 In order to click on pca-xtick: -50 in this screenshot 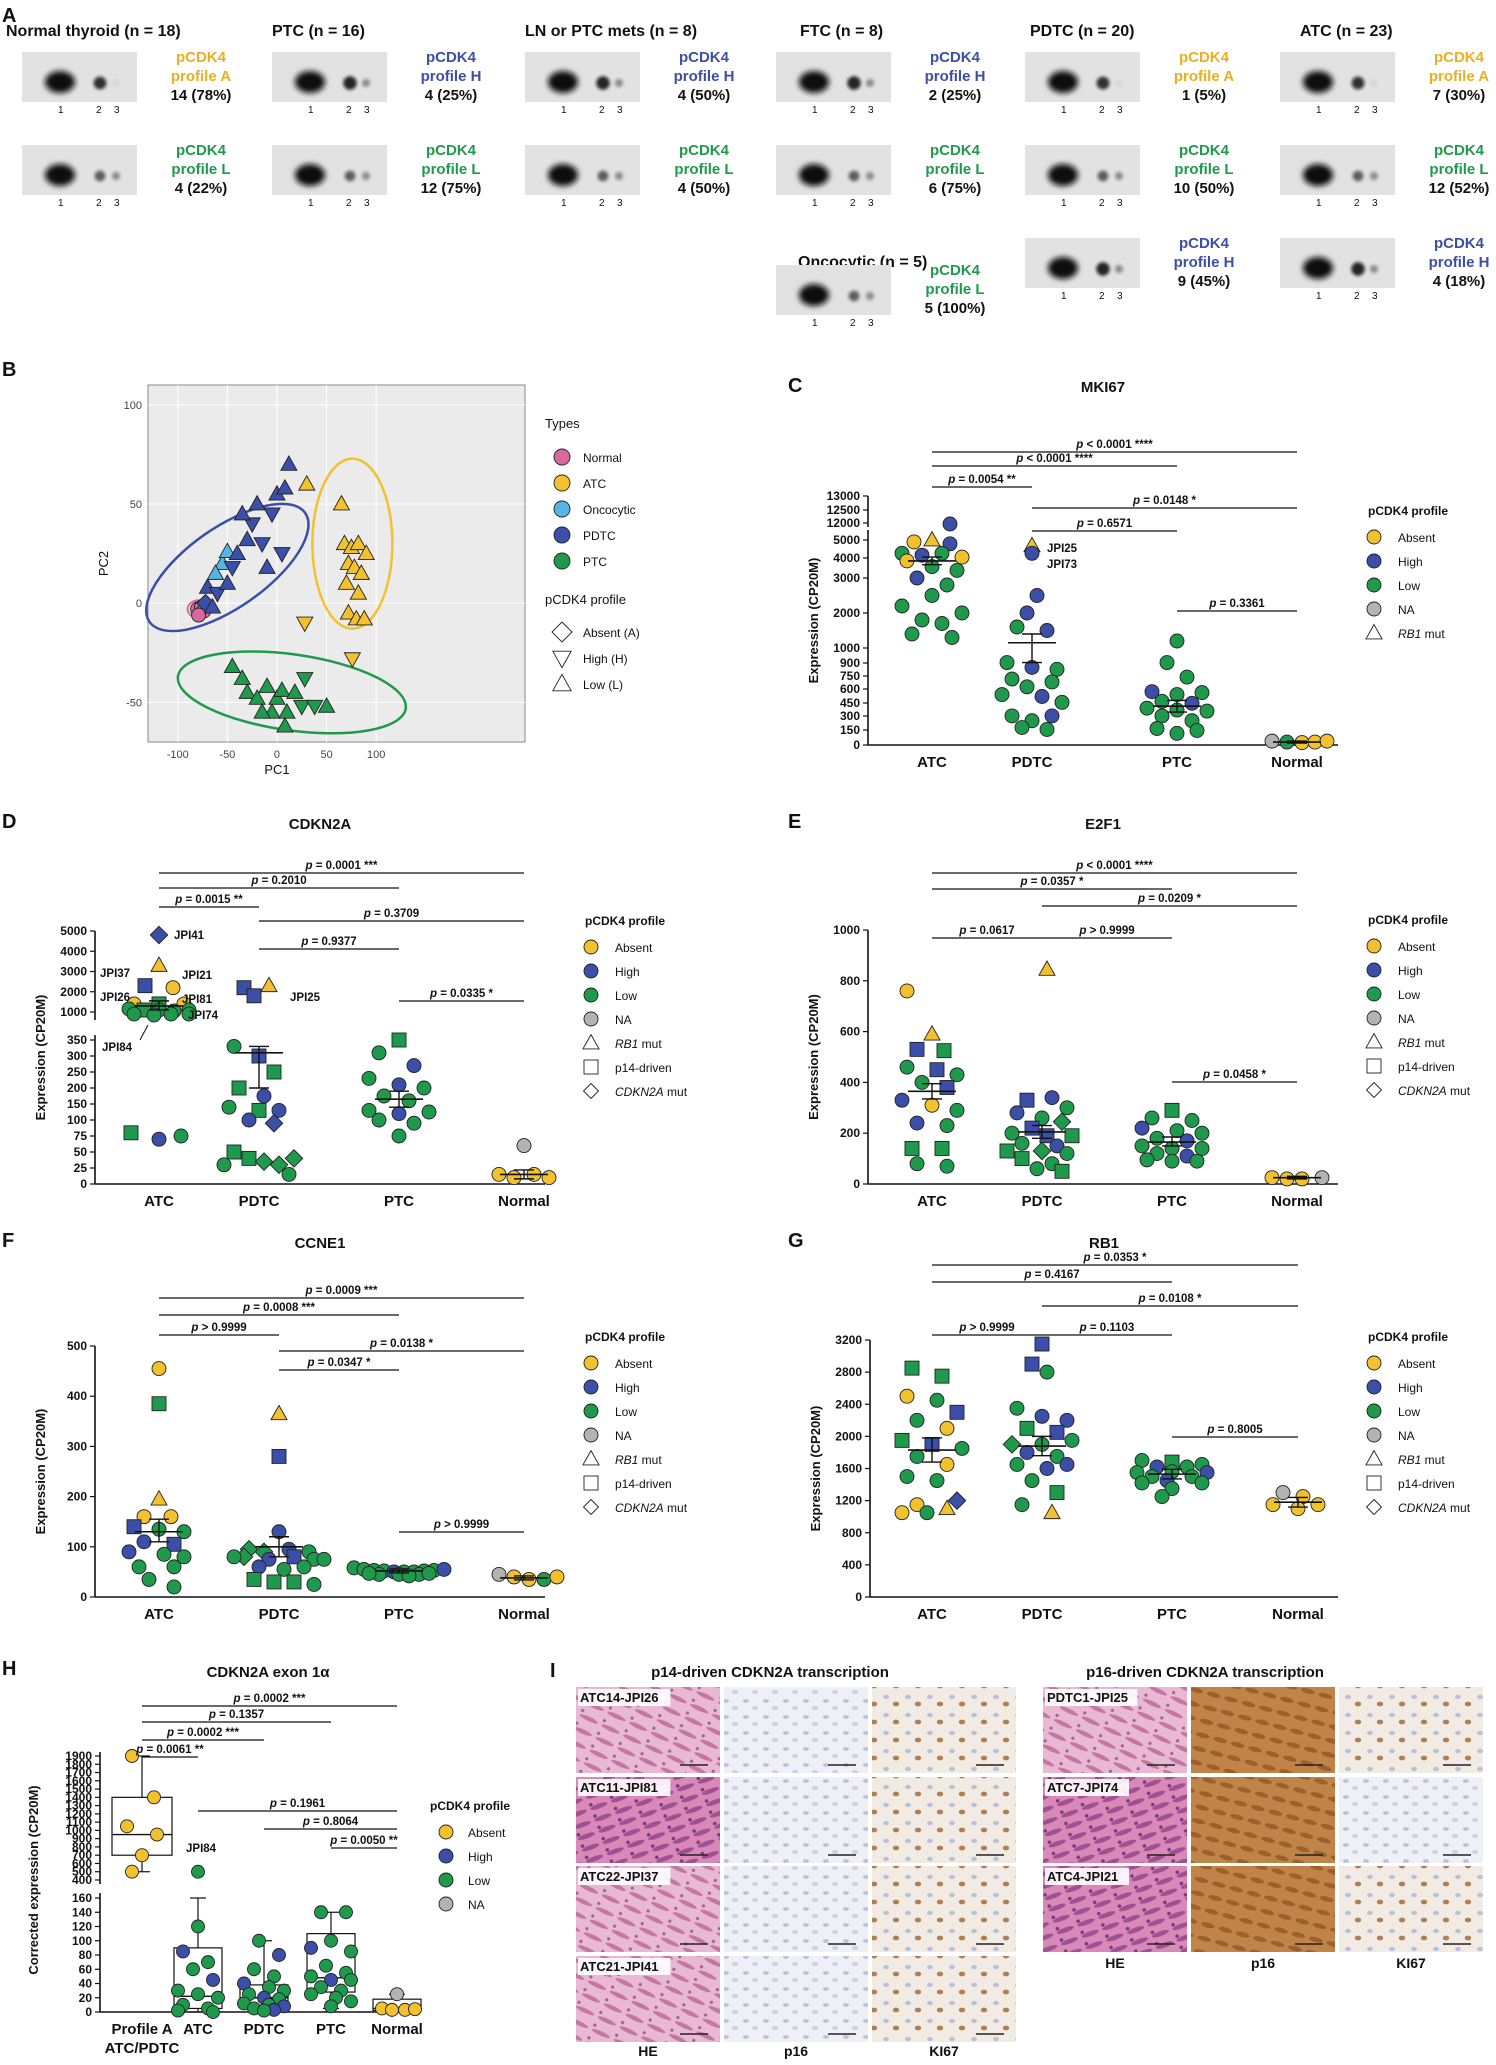, I will do `click(227, 755)`.